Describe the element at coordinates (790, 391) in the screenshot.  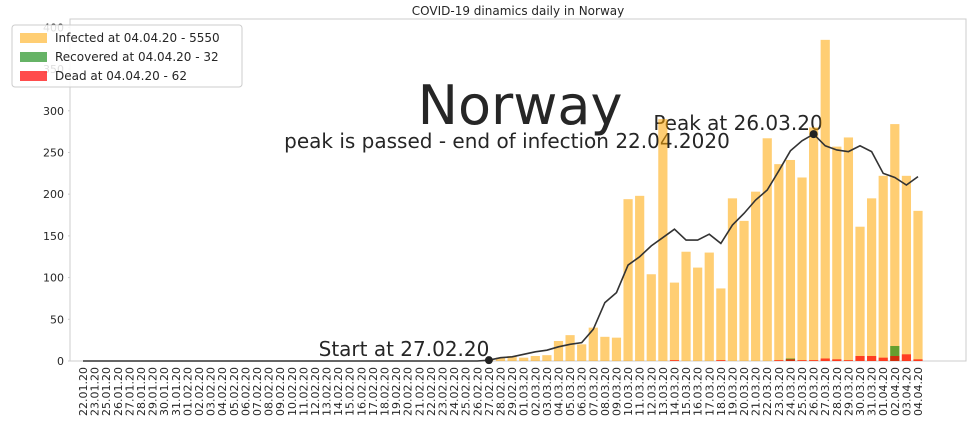
I see `x-tick-label: 24.03.20` at that location.